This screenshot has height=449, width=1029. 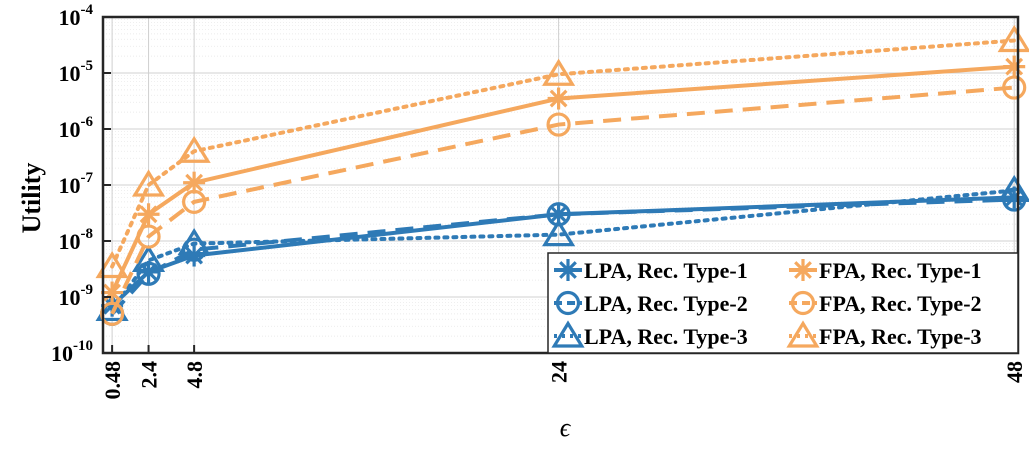 I want to click on y-axis-ticks: 10⁻¹⁰ 10⁻⁹ 10⁻⁸ 10⁻⁷ 10⁻⁶ 10⁻⁵ 10⁻⁴, so click(x=81, y=184).